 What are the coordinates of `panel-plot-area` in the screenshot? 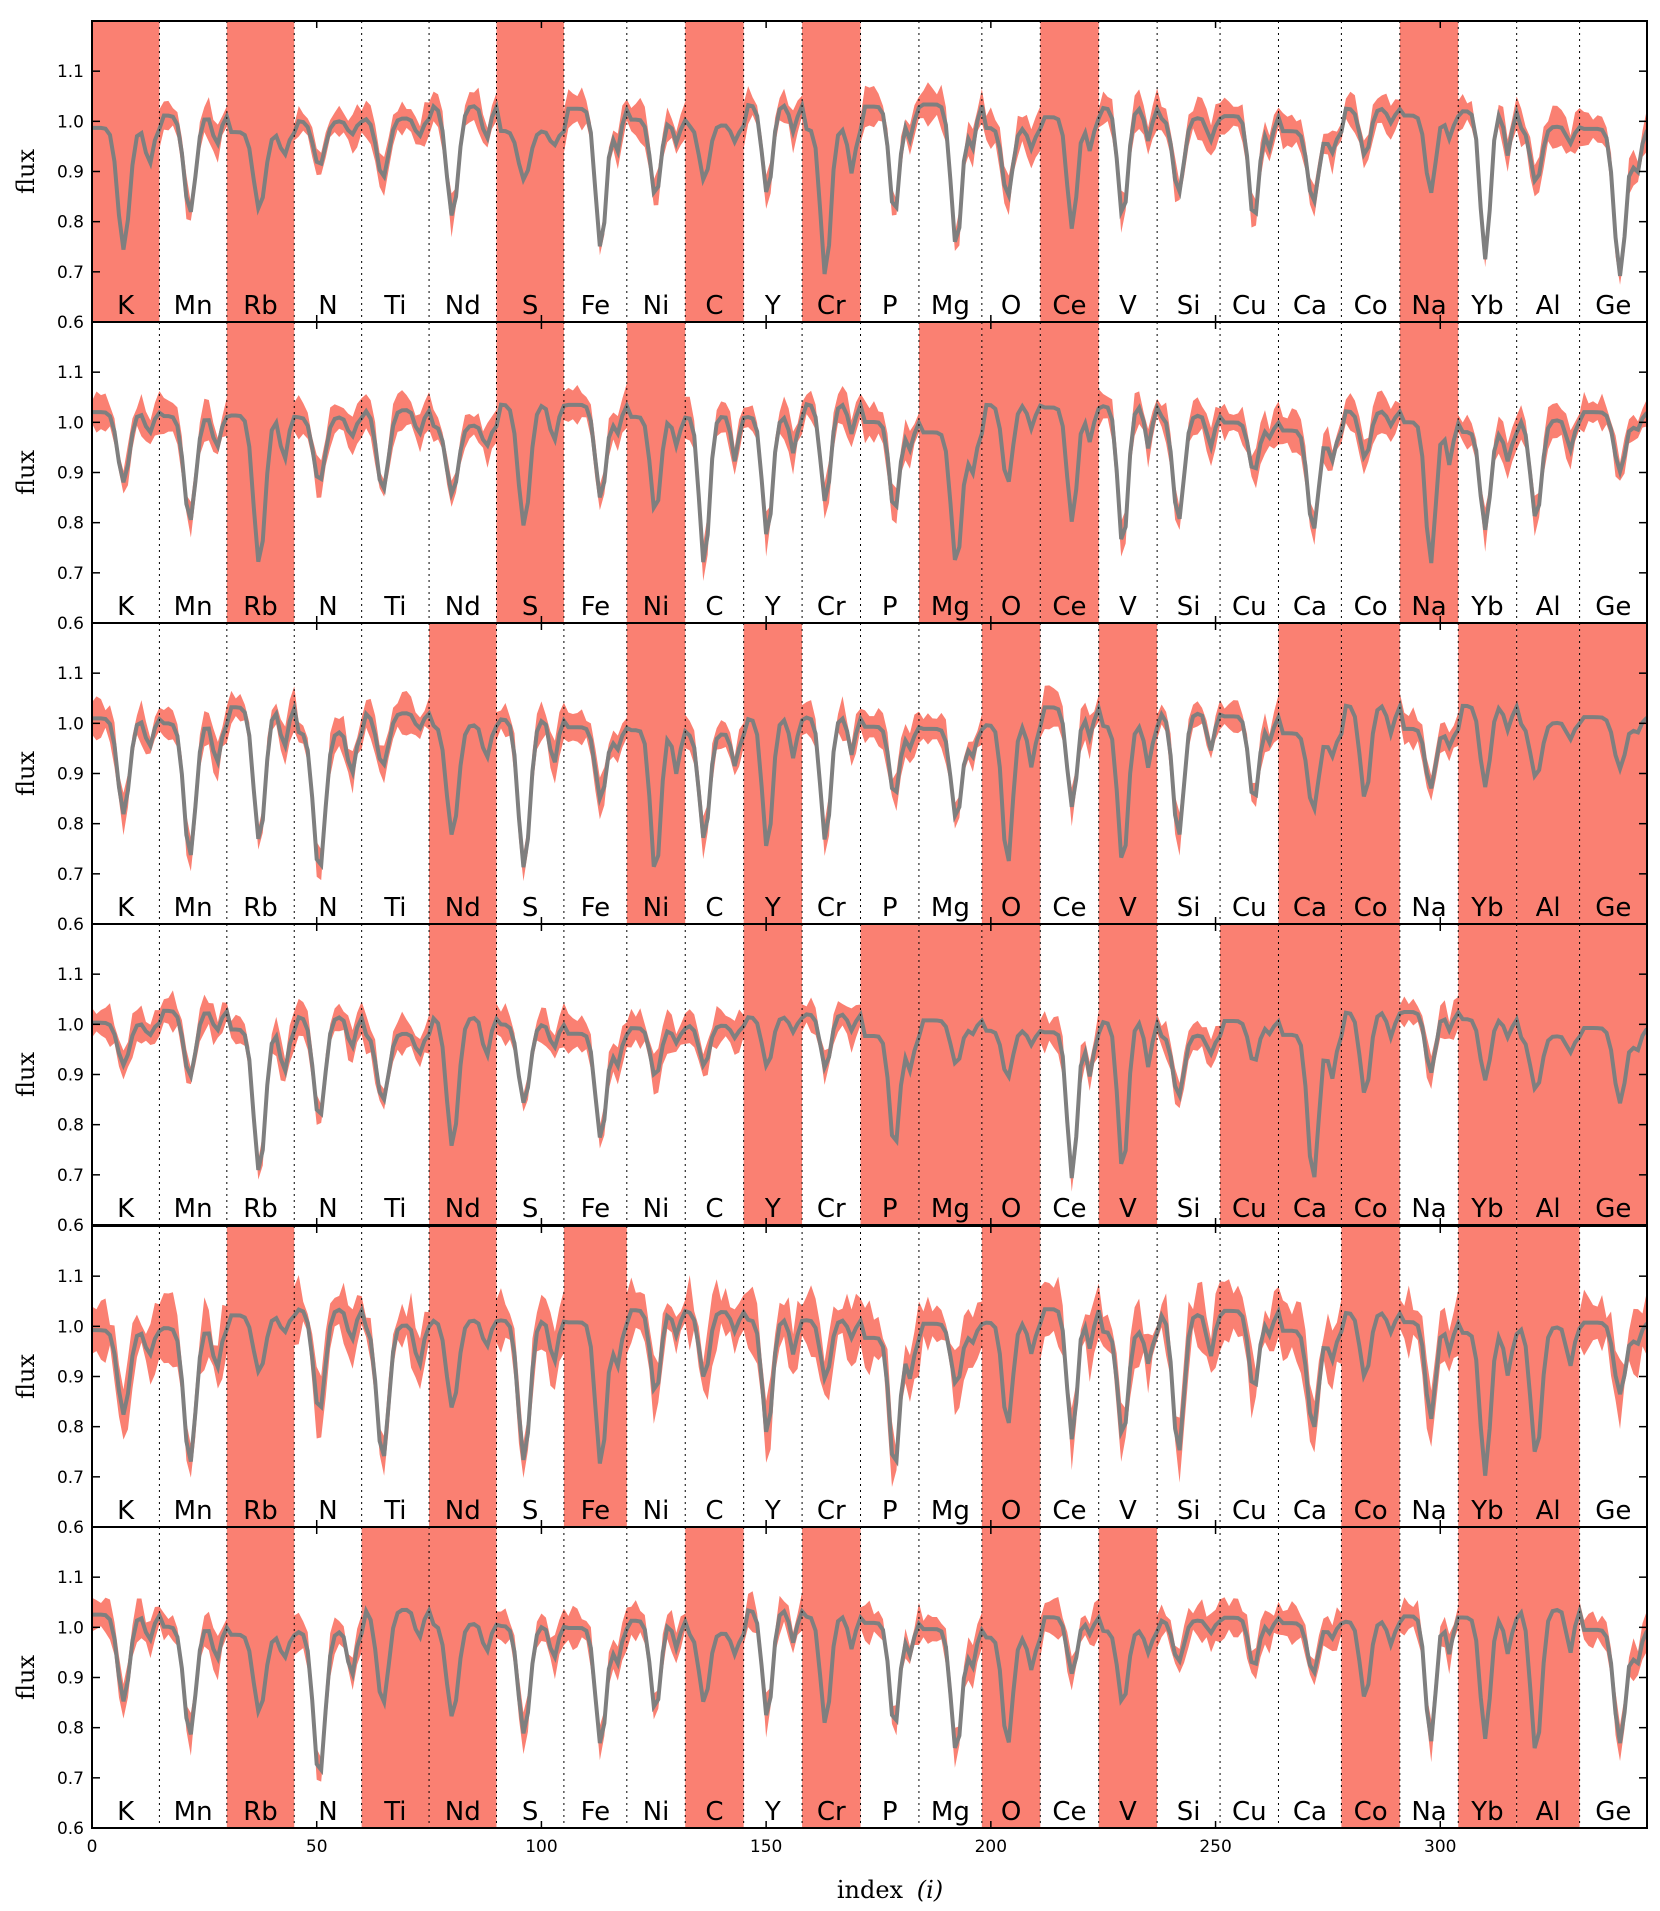 It's located at (869, 1376).